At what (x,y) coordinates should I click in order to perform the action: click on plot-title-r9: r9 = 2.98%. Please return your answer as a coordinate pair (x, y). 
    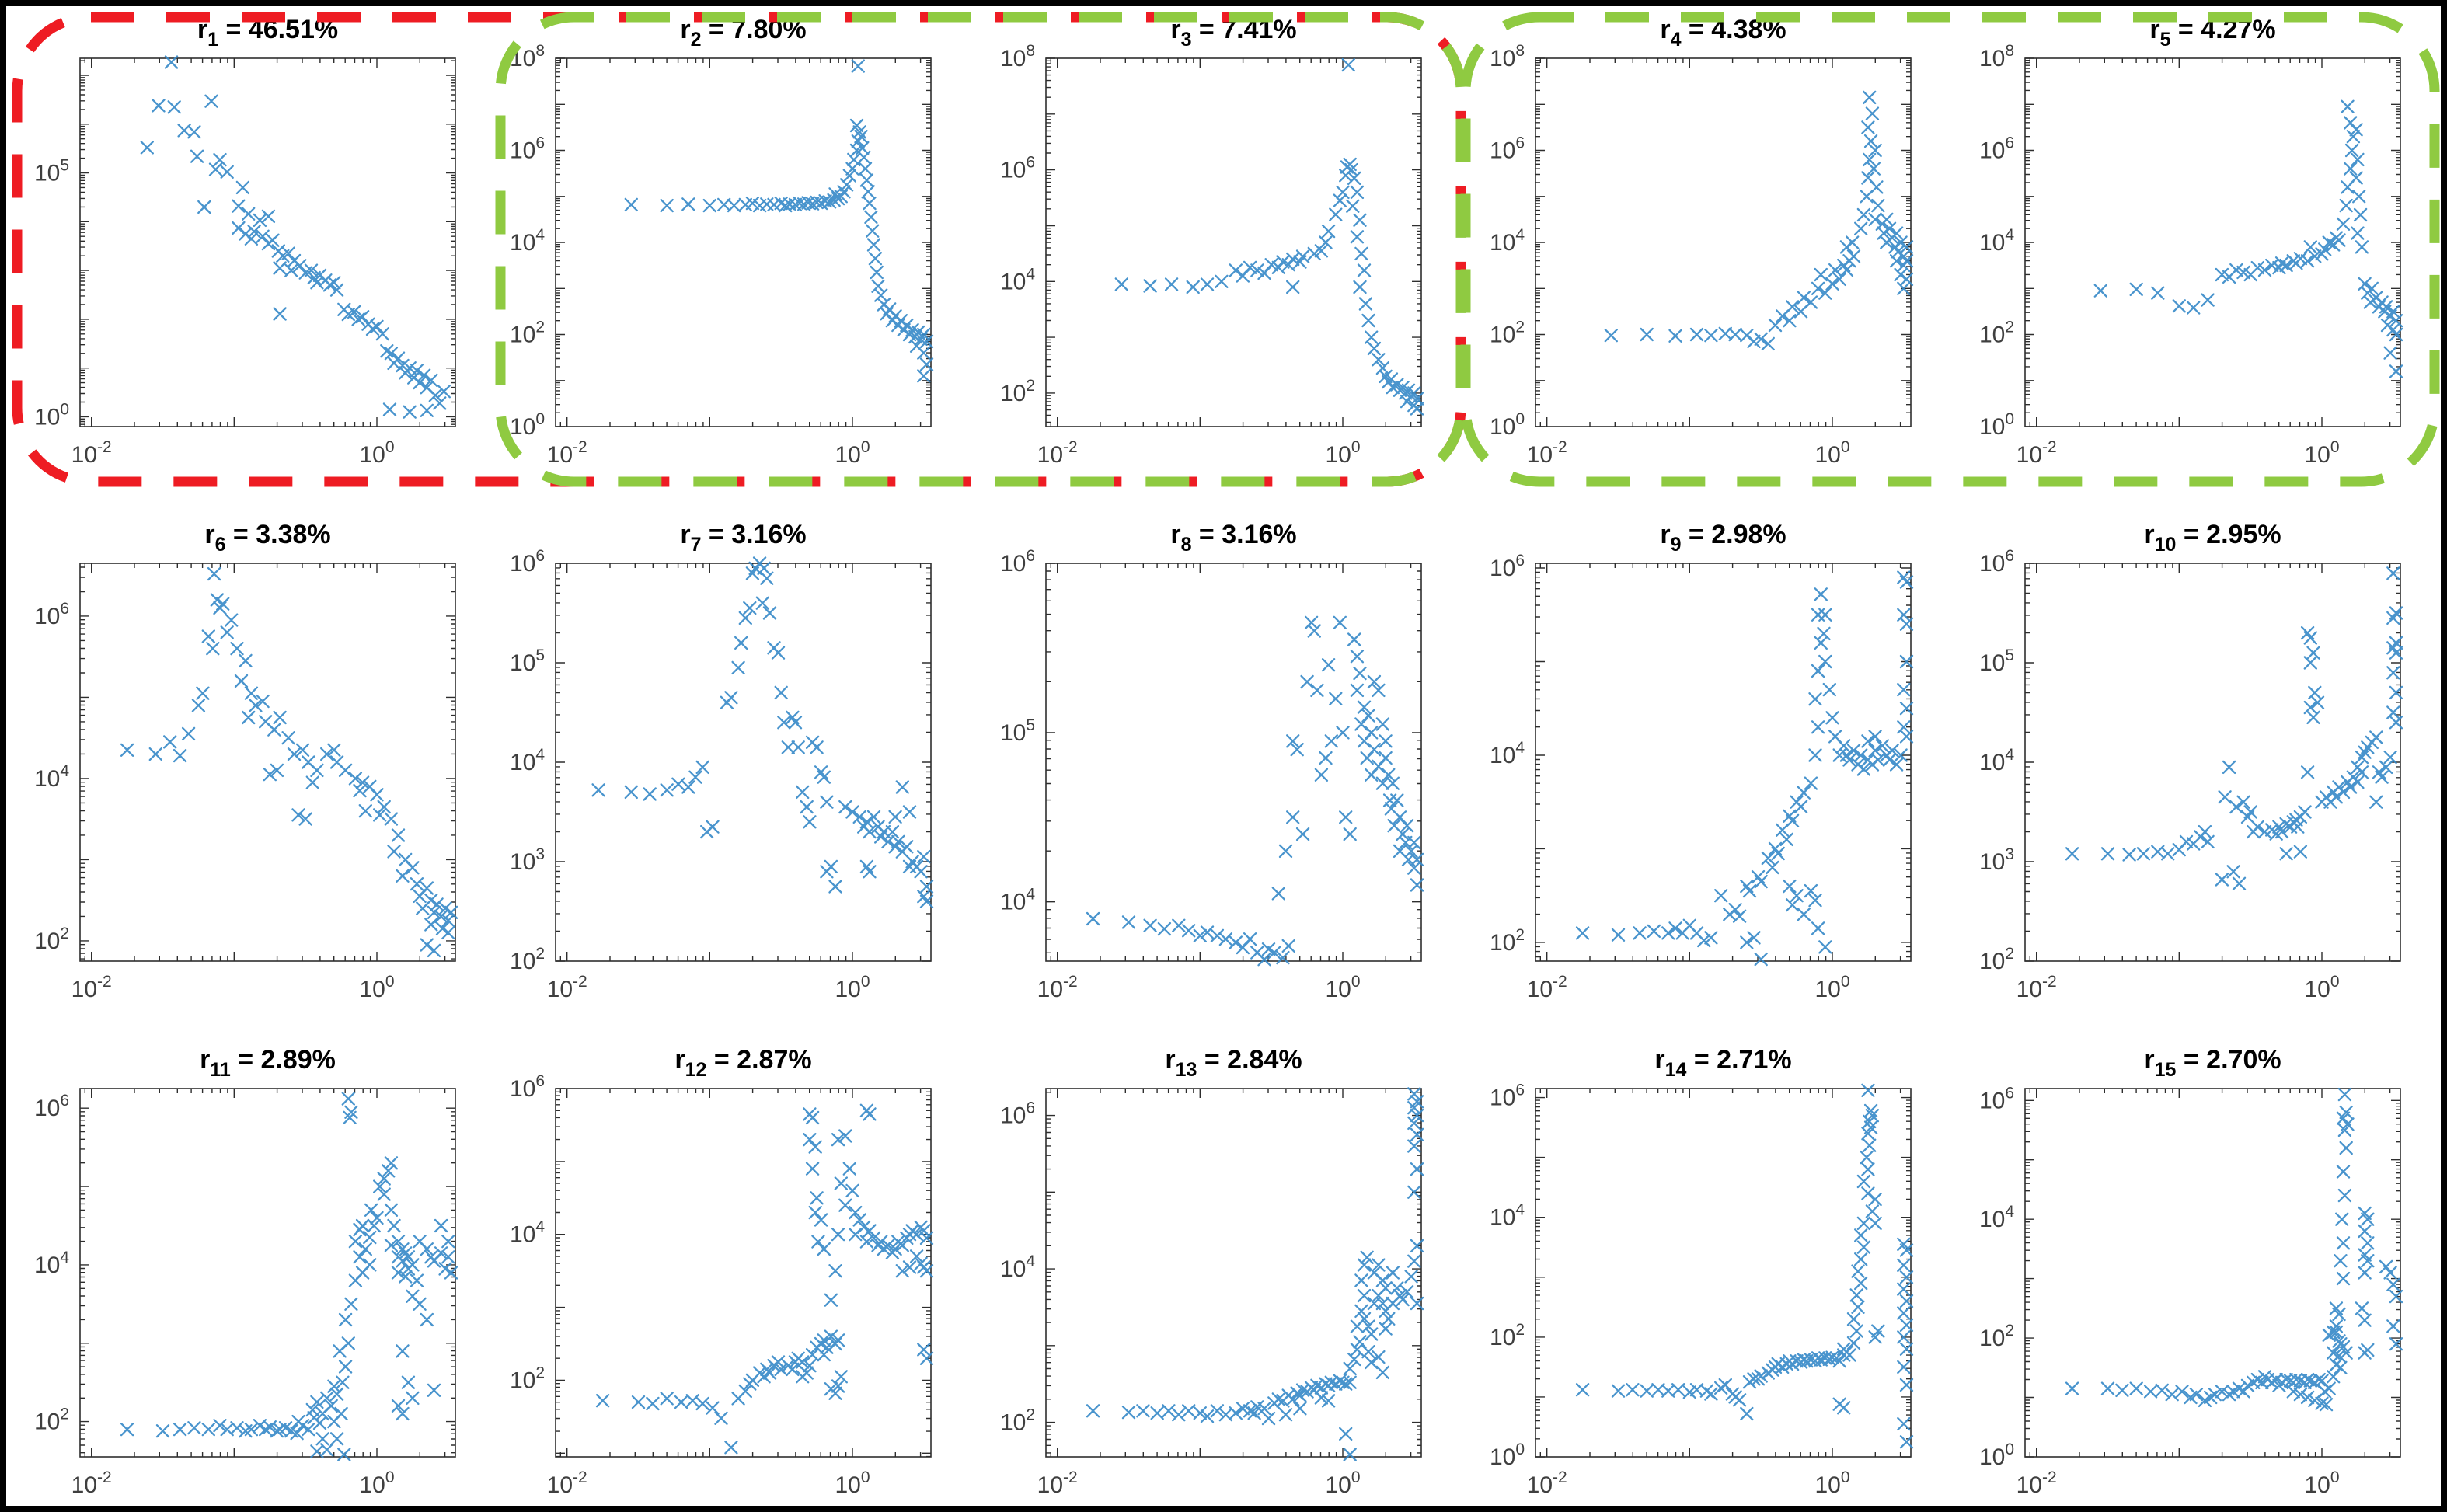
    Looking at the image, I should click on (1723, 538).